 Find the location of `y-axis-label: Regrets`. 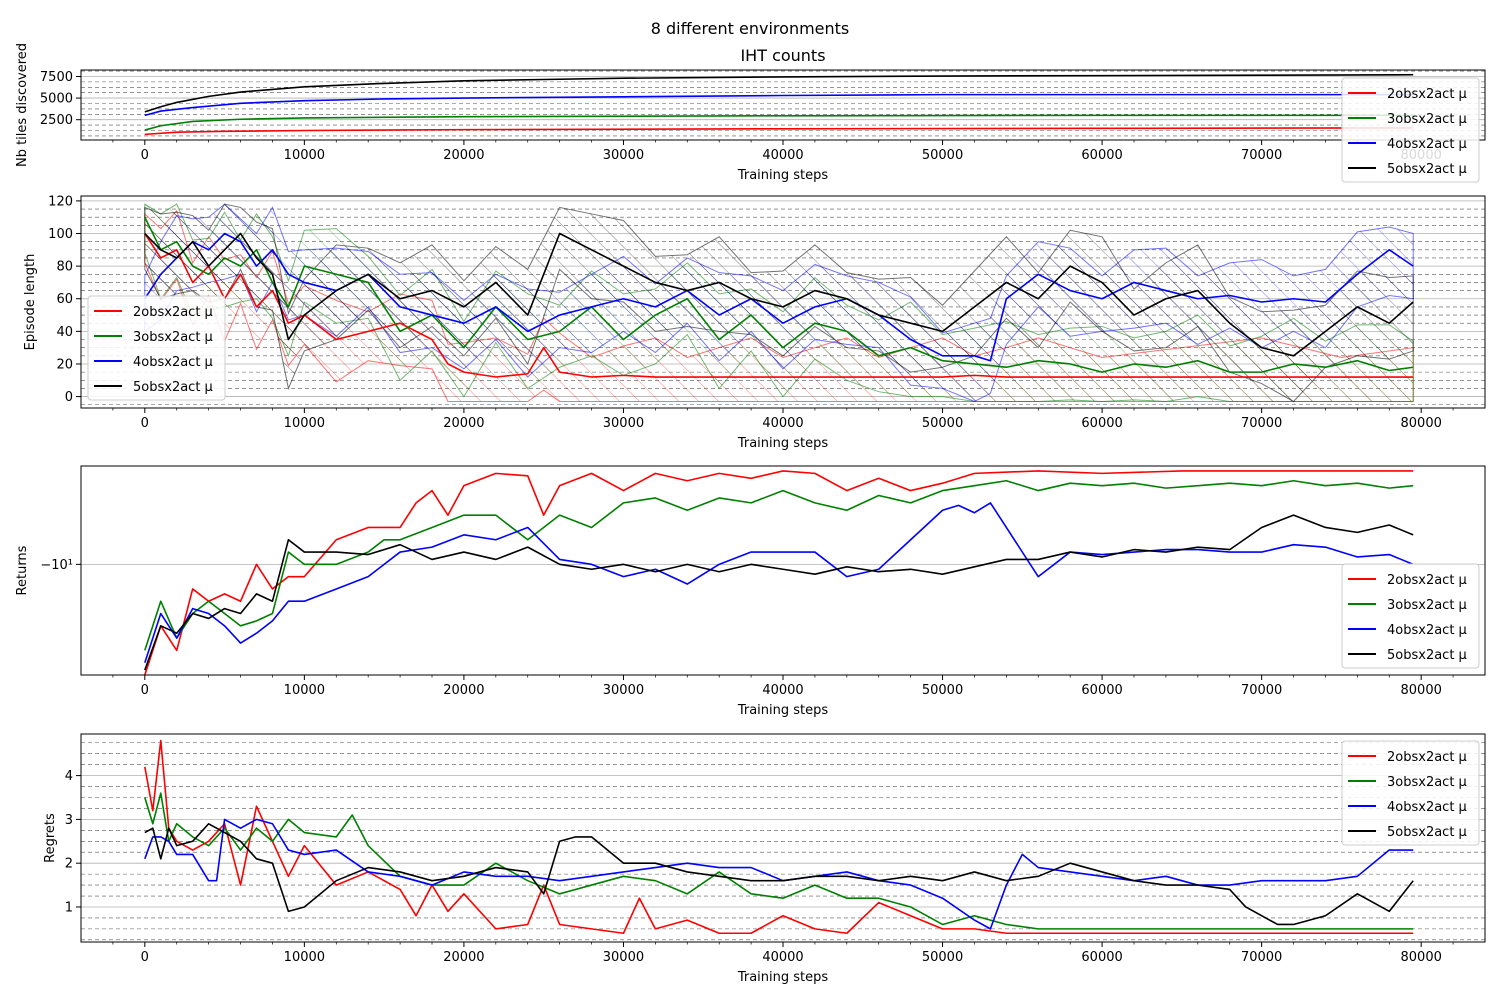

y-axis-label: Regrets is located at coordinates (50, 838).